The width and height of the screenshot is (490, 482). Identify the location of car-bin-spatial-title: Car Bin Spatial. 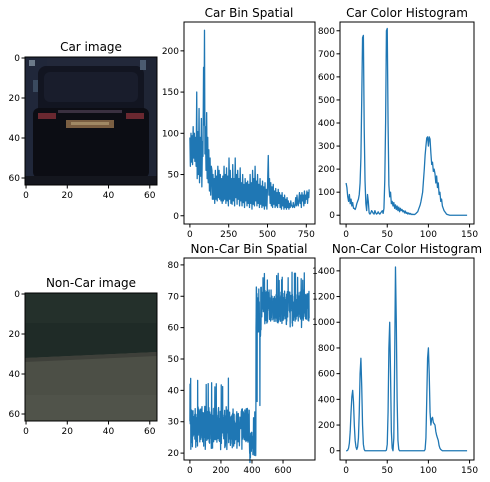
(249, 13).